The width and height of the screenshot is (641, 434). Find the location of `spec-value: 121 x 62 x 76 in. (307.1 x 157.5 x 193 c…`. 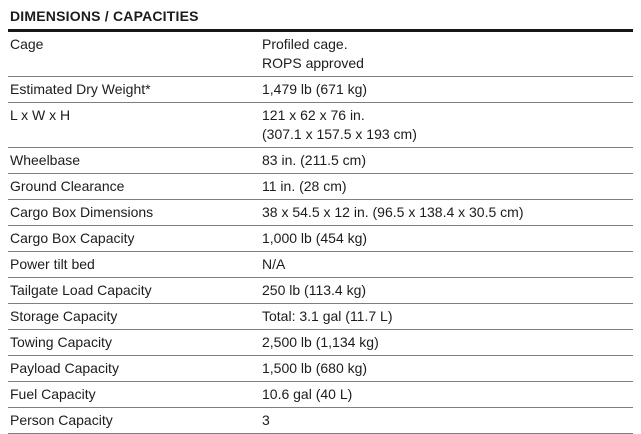

spec-value: 121 x 62 x 76 in. (307.1 x 157.5 x 193 c… is located at coordinates (339, 124).